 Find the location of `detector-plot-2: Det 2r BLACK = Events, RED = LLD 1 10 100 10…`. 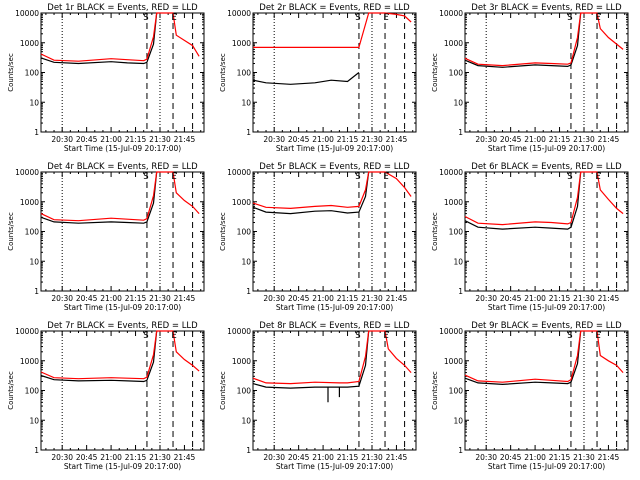

detector-plot-2: Det 2r BLACK = Events, RED = LLD 1 10 100 10… is located at coordinates (318, 78).